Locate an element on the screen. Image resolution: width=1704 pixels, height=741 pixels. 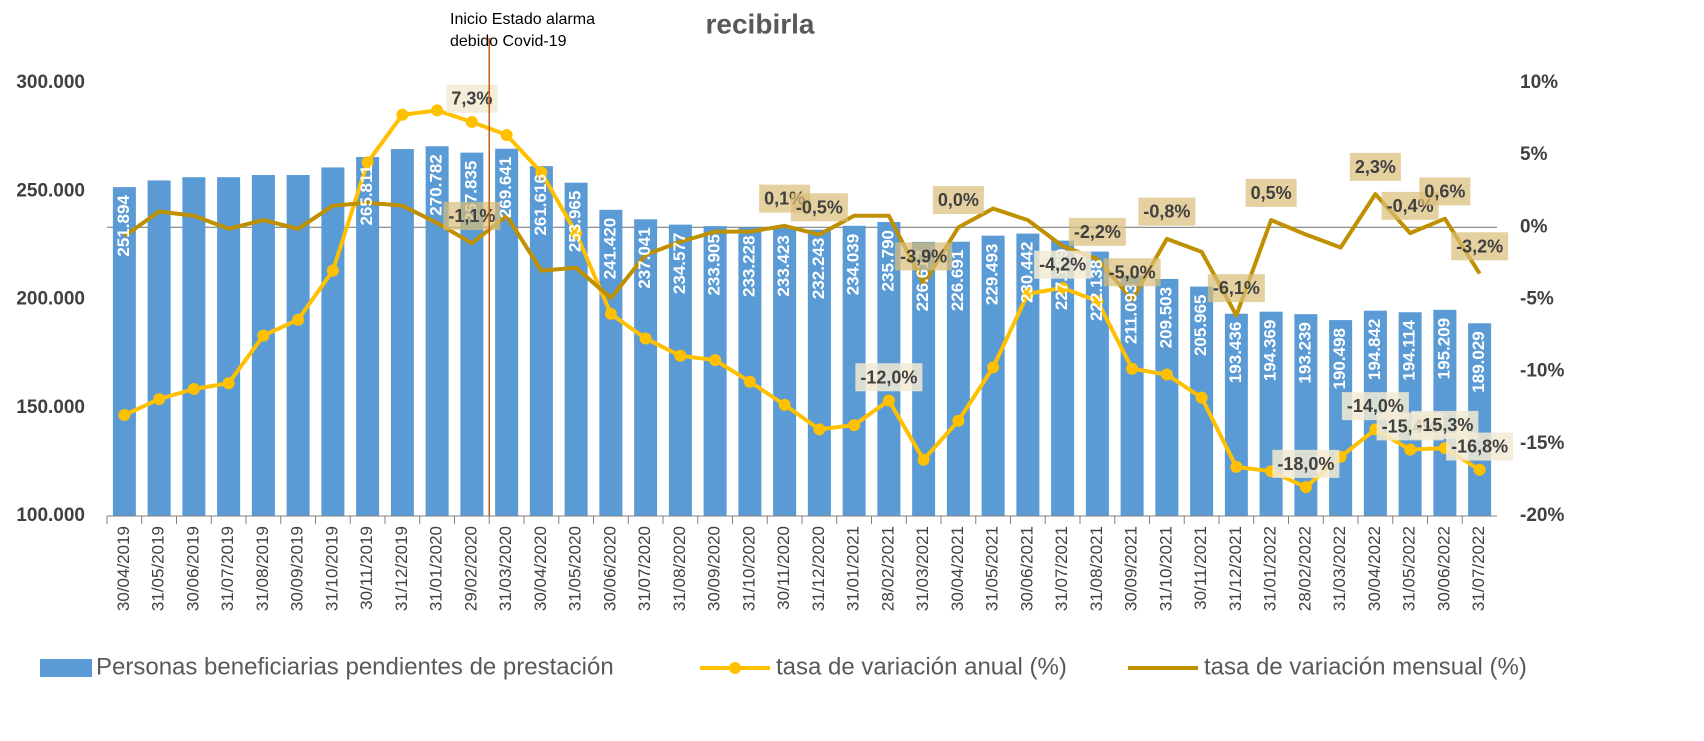
x-tick-label: 31/05/2022 is located at coordinates (1409, 568).